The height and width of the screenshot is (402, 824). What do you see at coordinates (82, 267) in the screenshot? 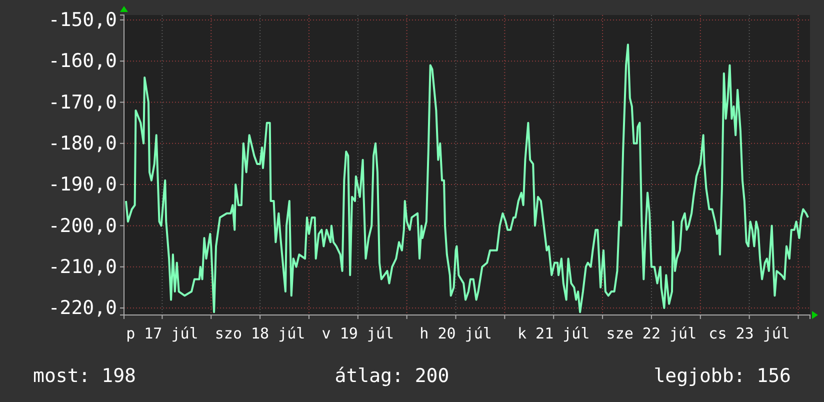
I see `y-tick-label: -210,0` at bounding box center [82, 267].